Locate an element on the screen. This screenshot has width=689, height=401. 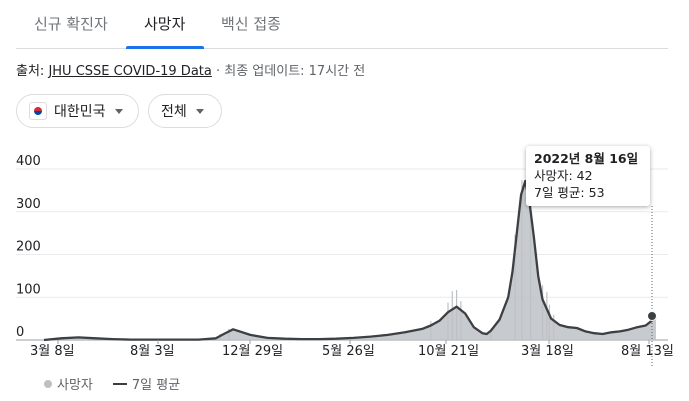
region-label: 대한민국 is located at coordinates (80, 112).